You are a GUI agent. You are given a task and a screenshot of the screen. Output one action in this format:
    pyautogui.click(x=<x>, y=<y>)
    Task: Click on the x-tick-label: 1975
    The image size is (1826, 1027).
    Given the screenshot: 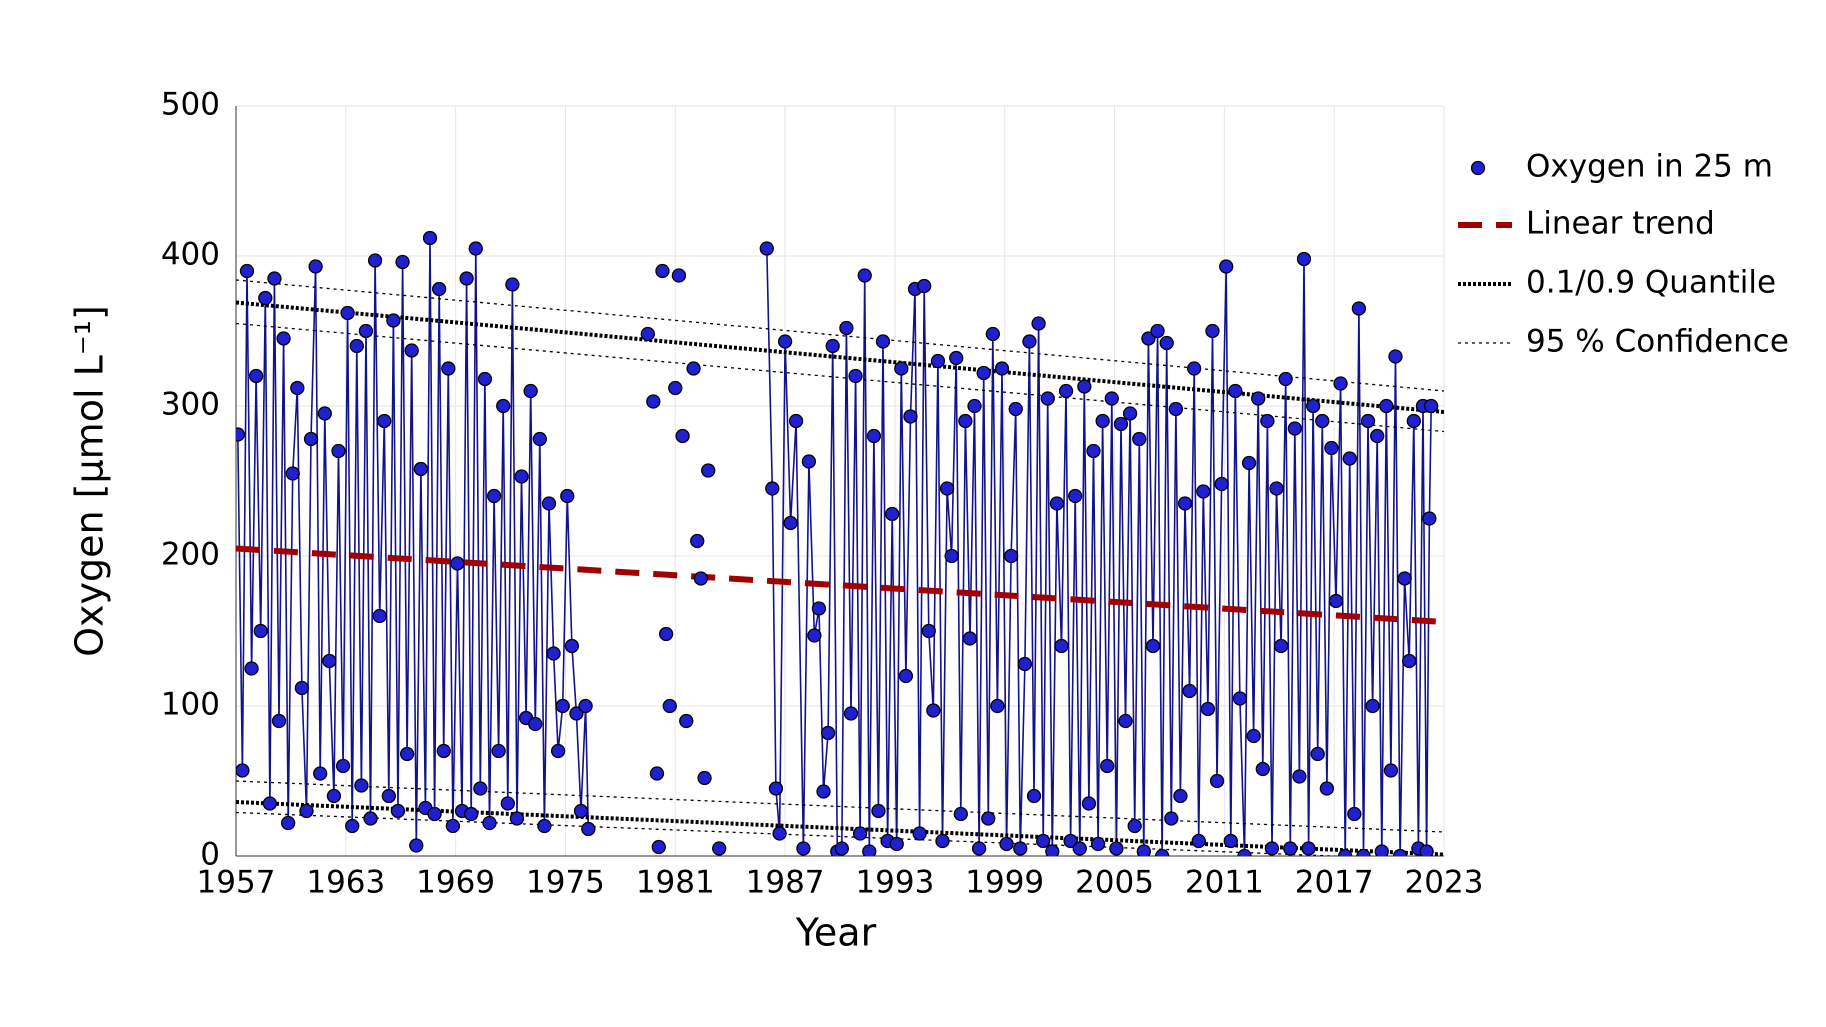 What is the action you would take?
    pyautogui.click(x=565, y=883)
    